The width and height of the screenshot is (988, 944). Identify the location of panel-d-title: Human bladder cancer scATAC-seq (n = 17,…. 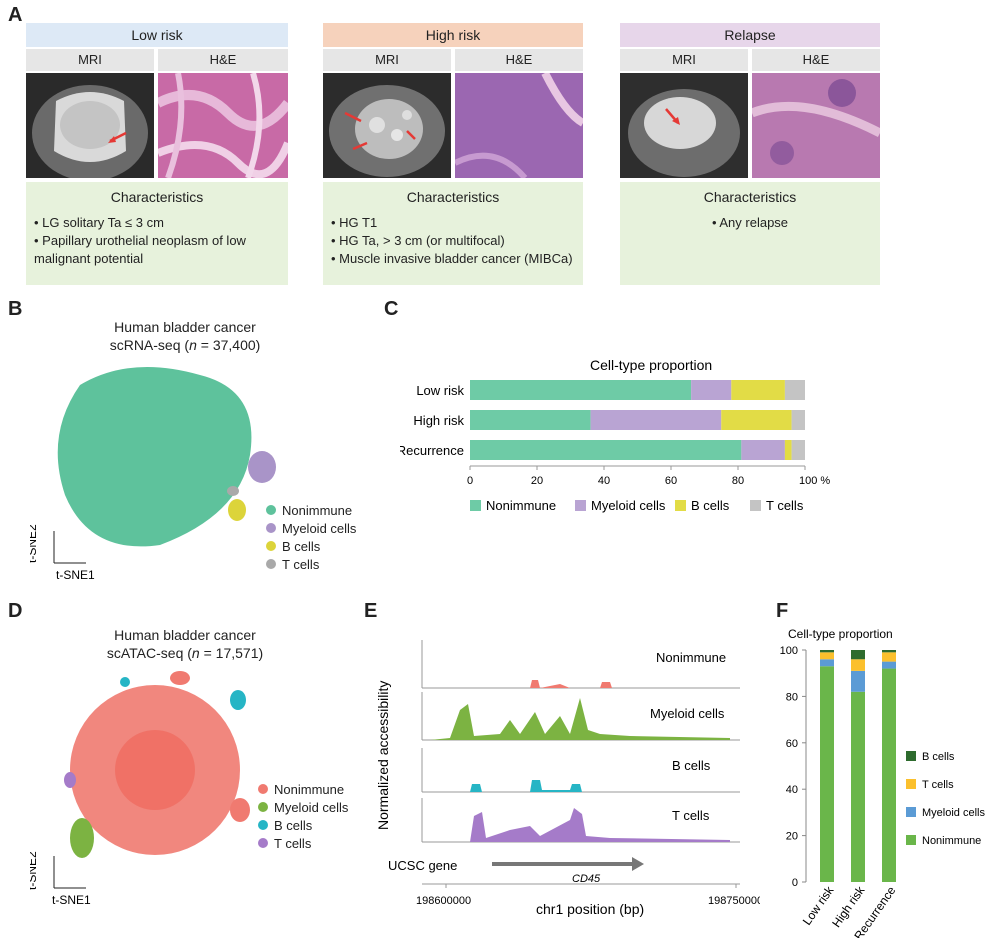
(185, 644).